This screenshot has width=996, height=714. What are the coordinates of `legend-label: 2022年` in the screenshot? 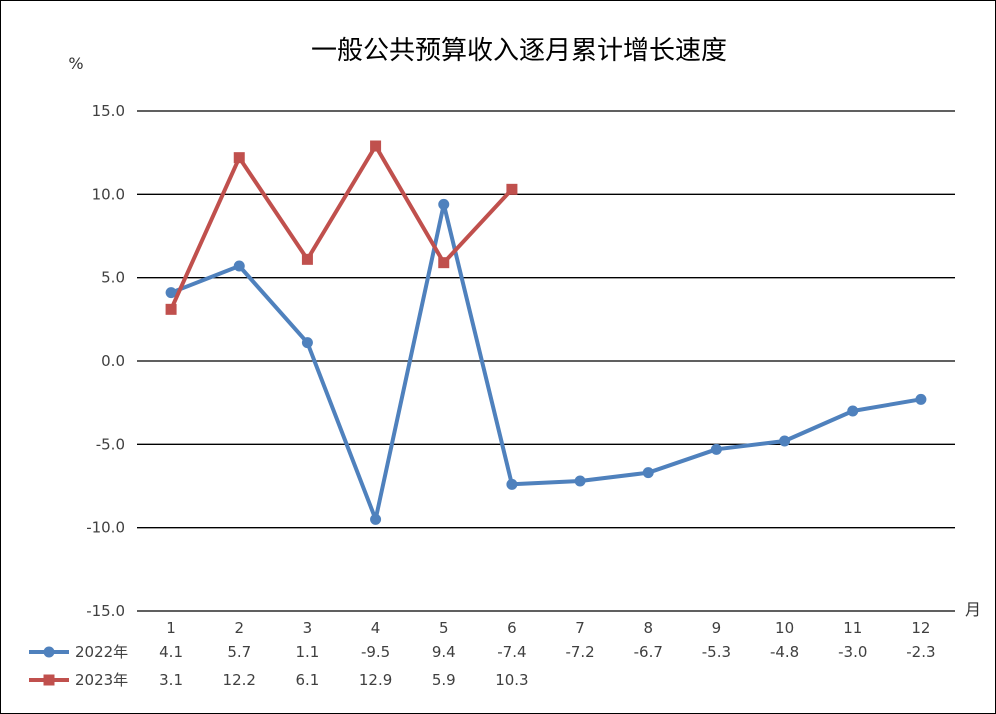 It's located at (101, 652).